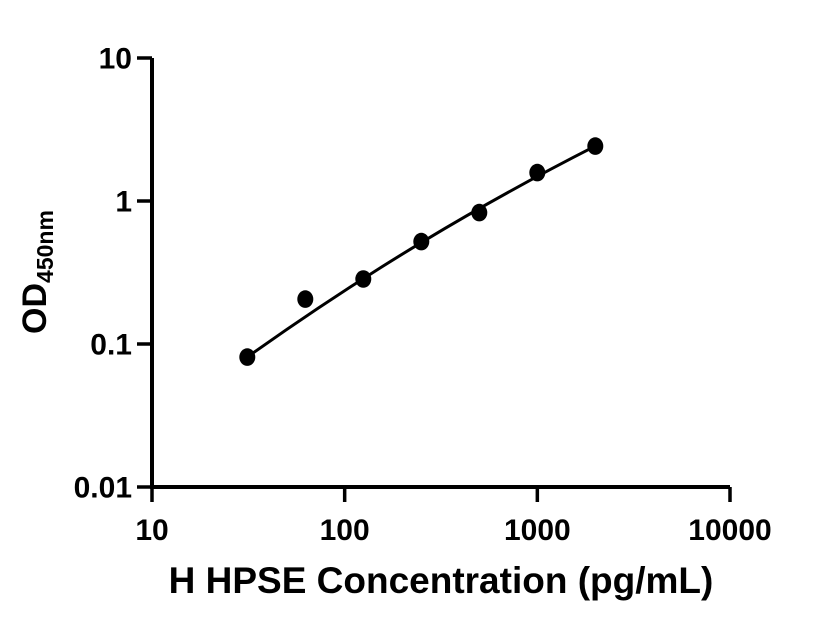 The image size is (816, 640). Describe the element at coordinates (729, 530) in the screenshot. I see `x-tick-label: 10000` at that location.